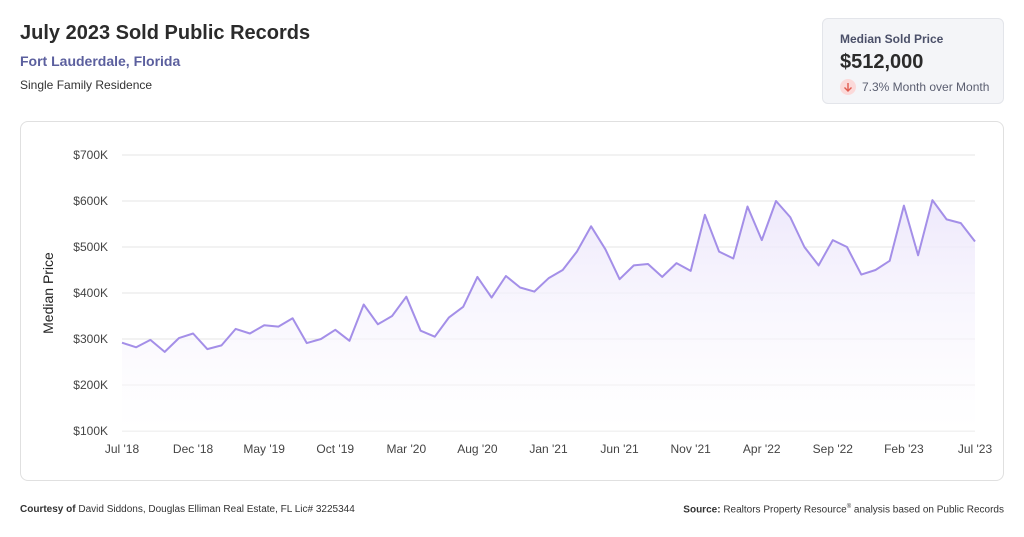 The height and width of the screenshot is (537, 1024). I want to click on stat-change-text: 7.3% Month over Month, so click(926, 87).